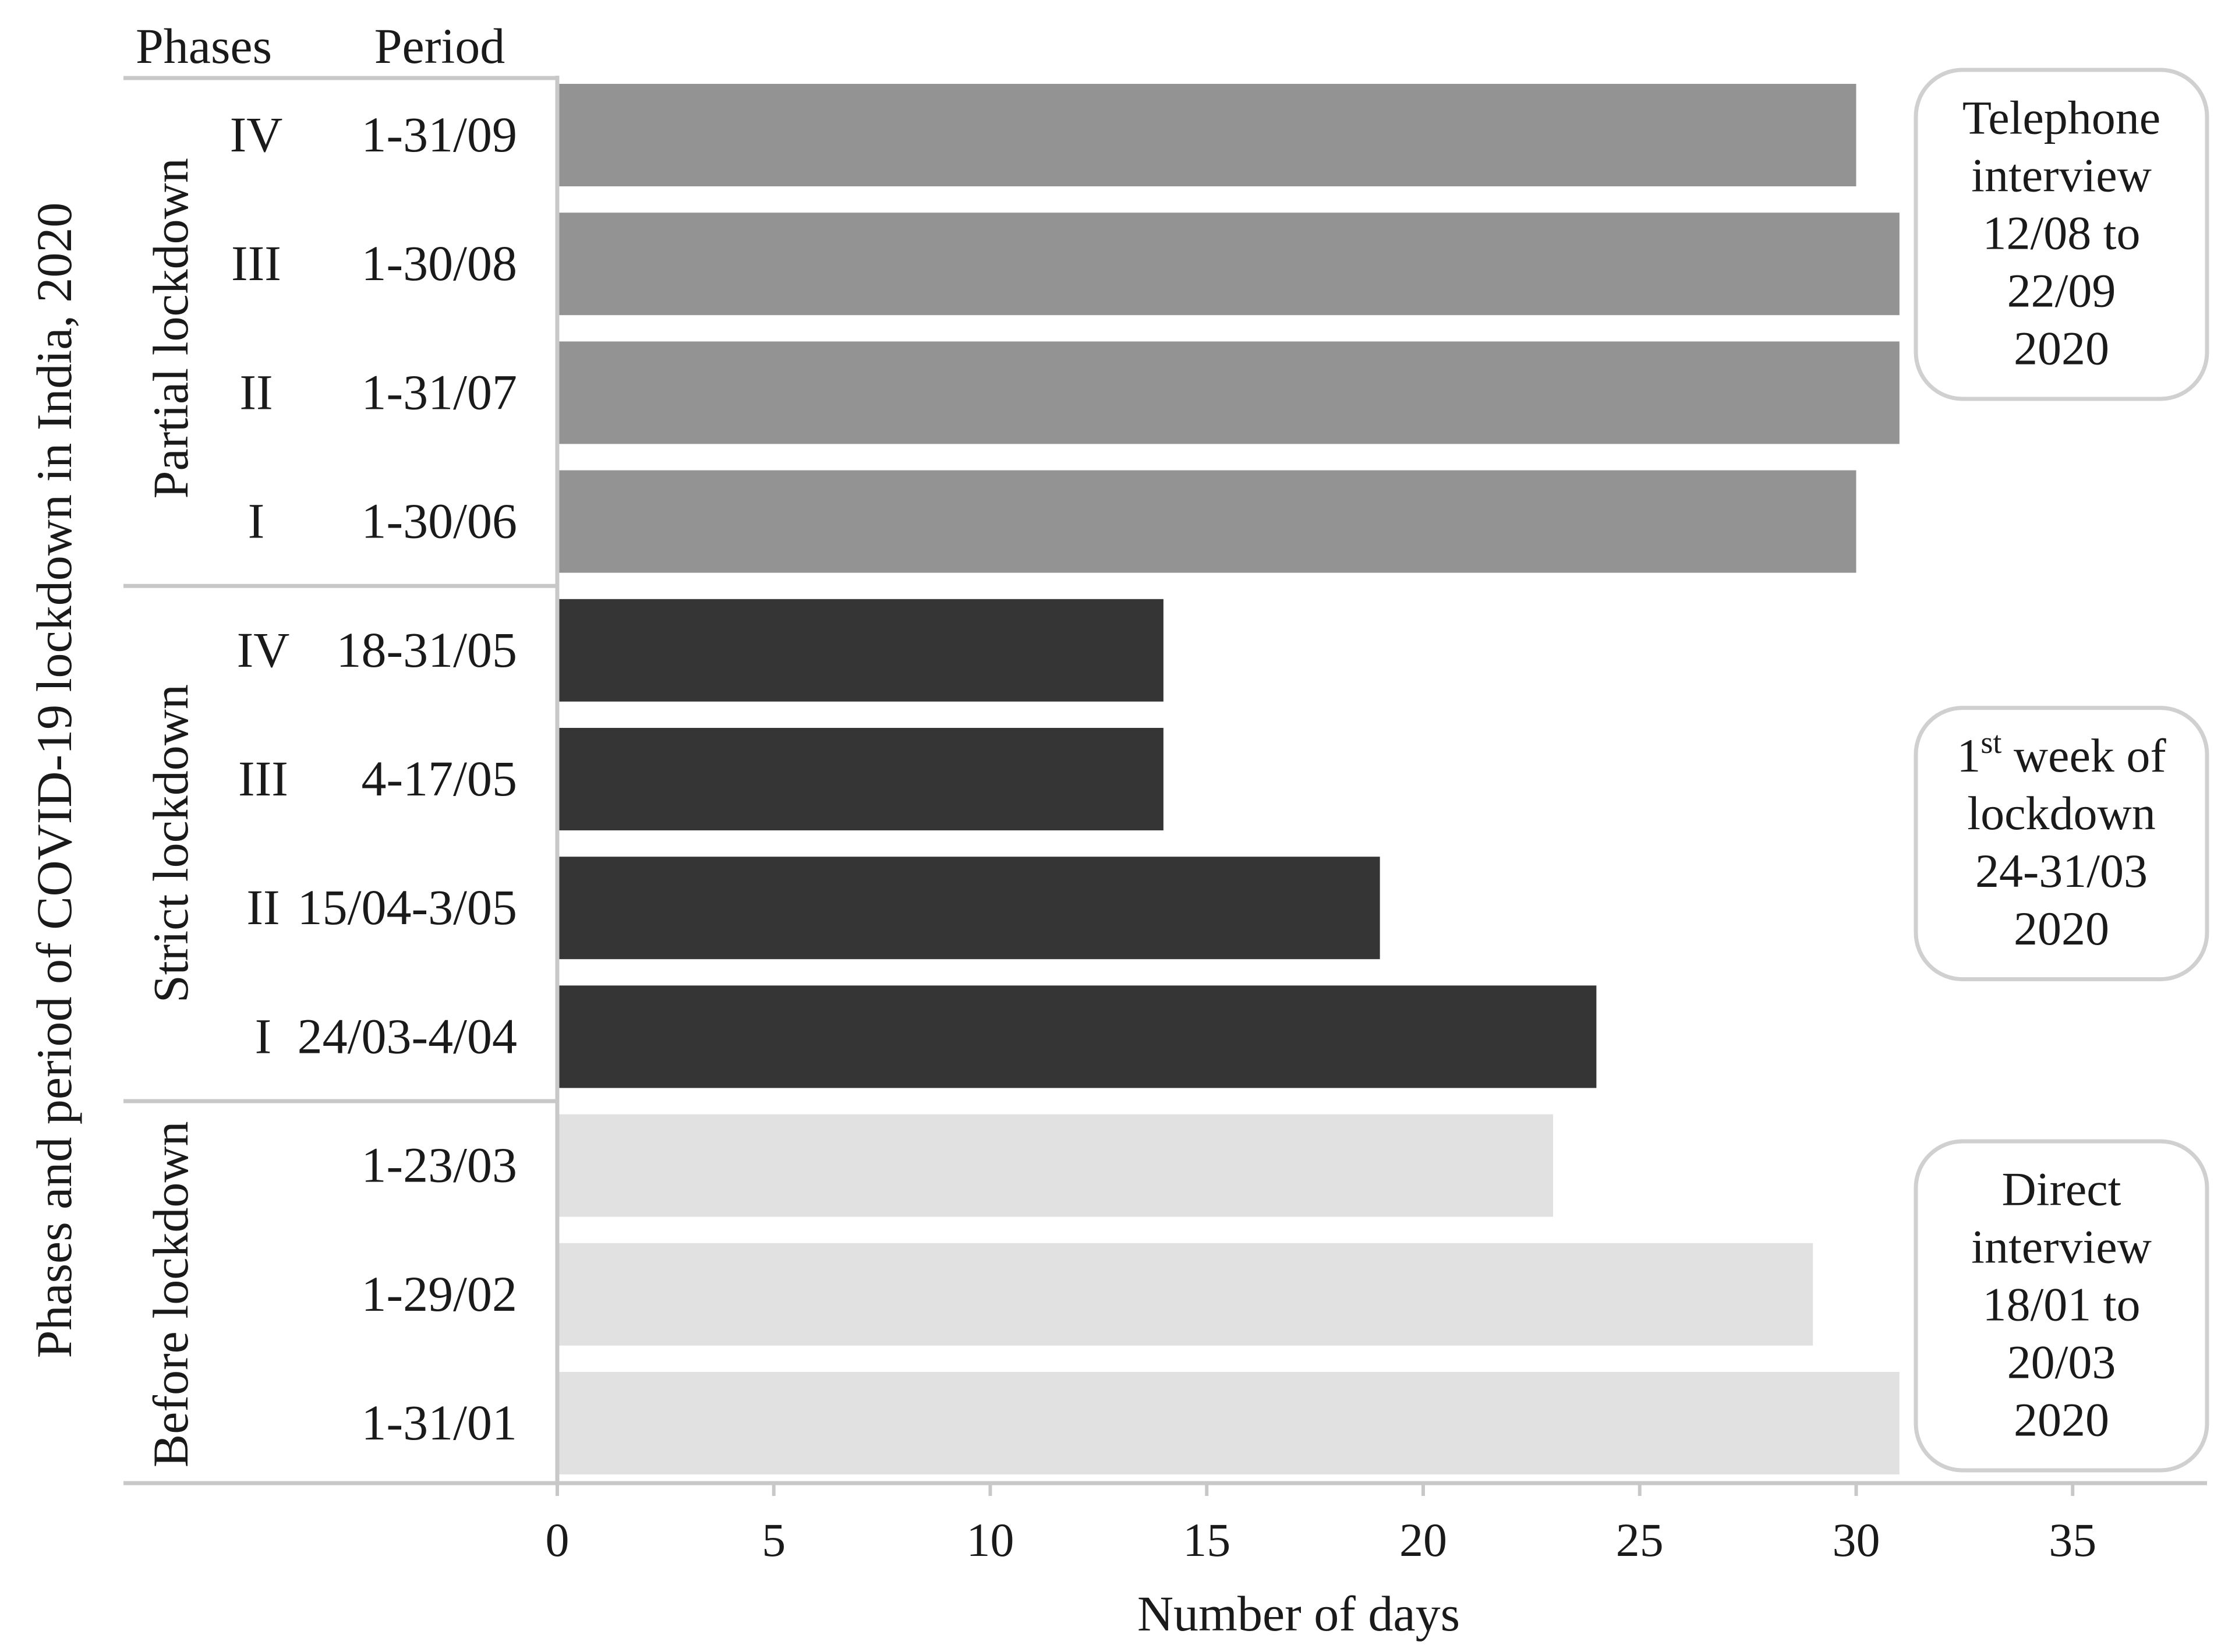 The width and height of the screenshot is (2221, 1652). I want to click on annotation-box-before, so click(2061, 1306).